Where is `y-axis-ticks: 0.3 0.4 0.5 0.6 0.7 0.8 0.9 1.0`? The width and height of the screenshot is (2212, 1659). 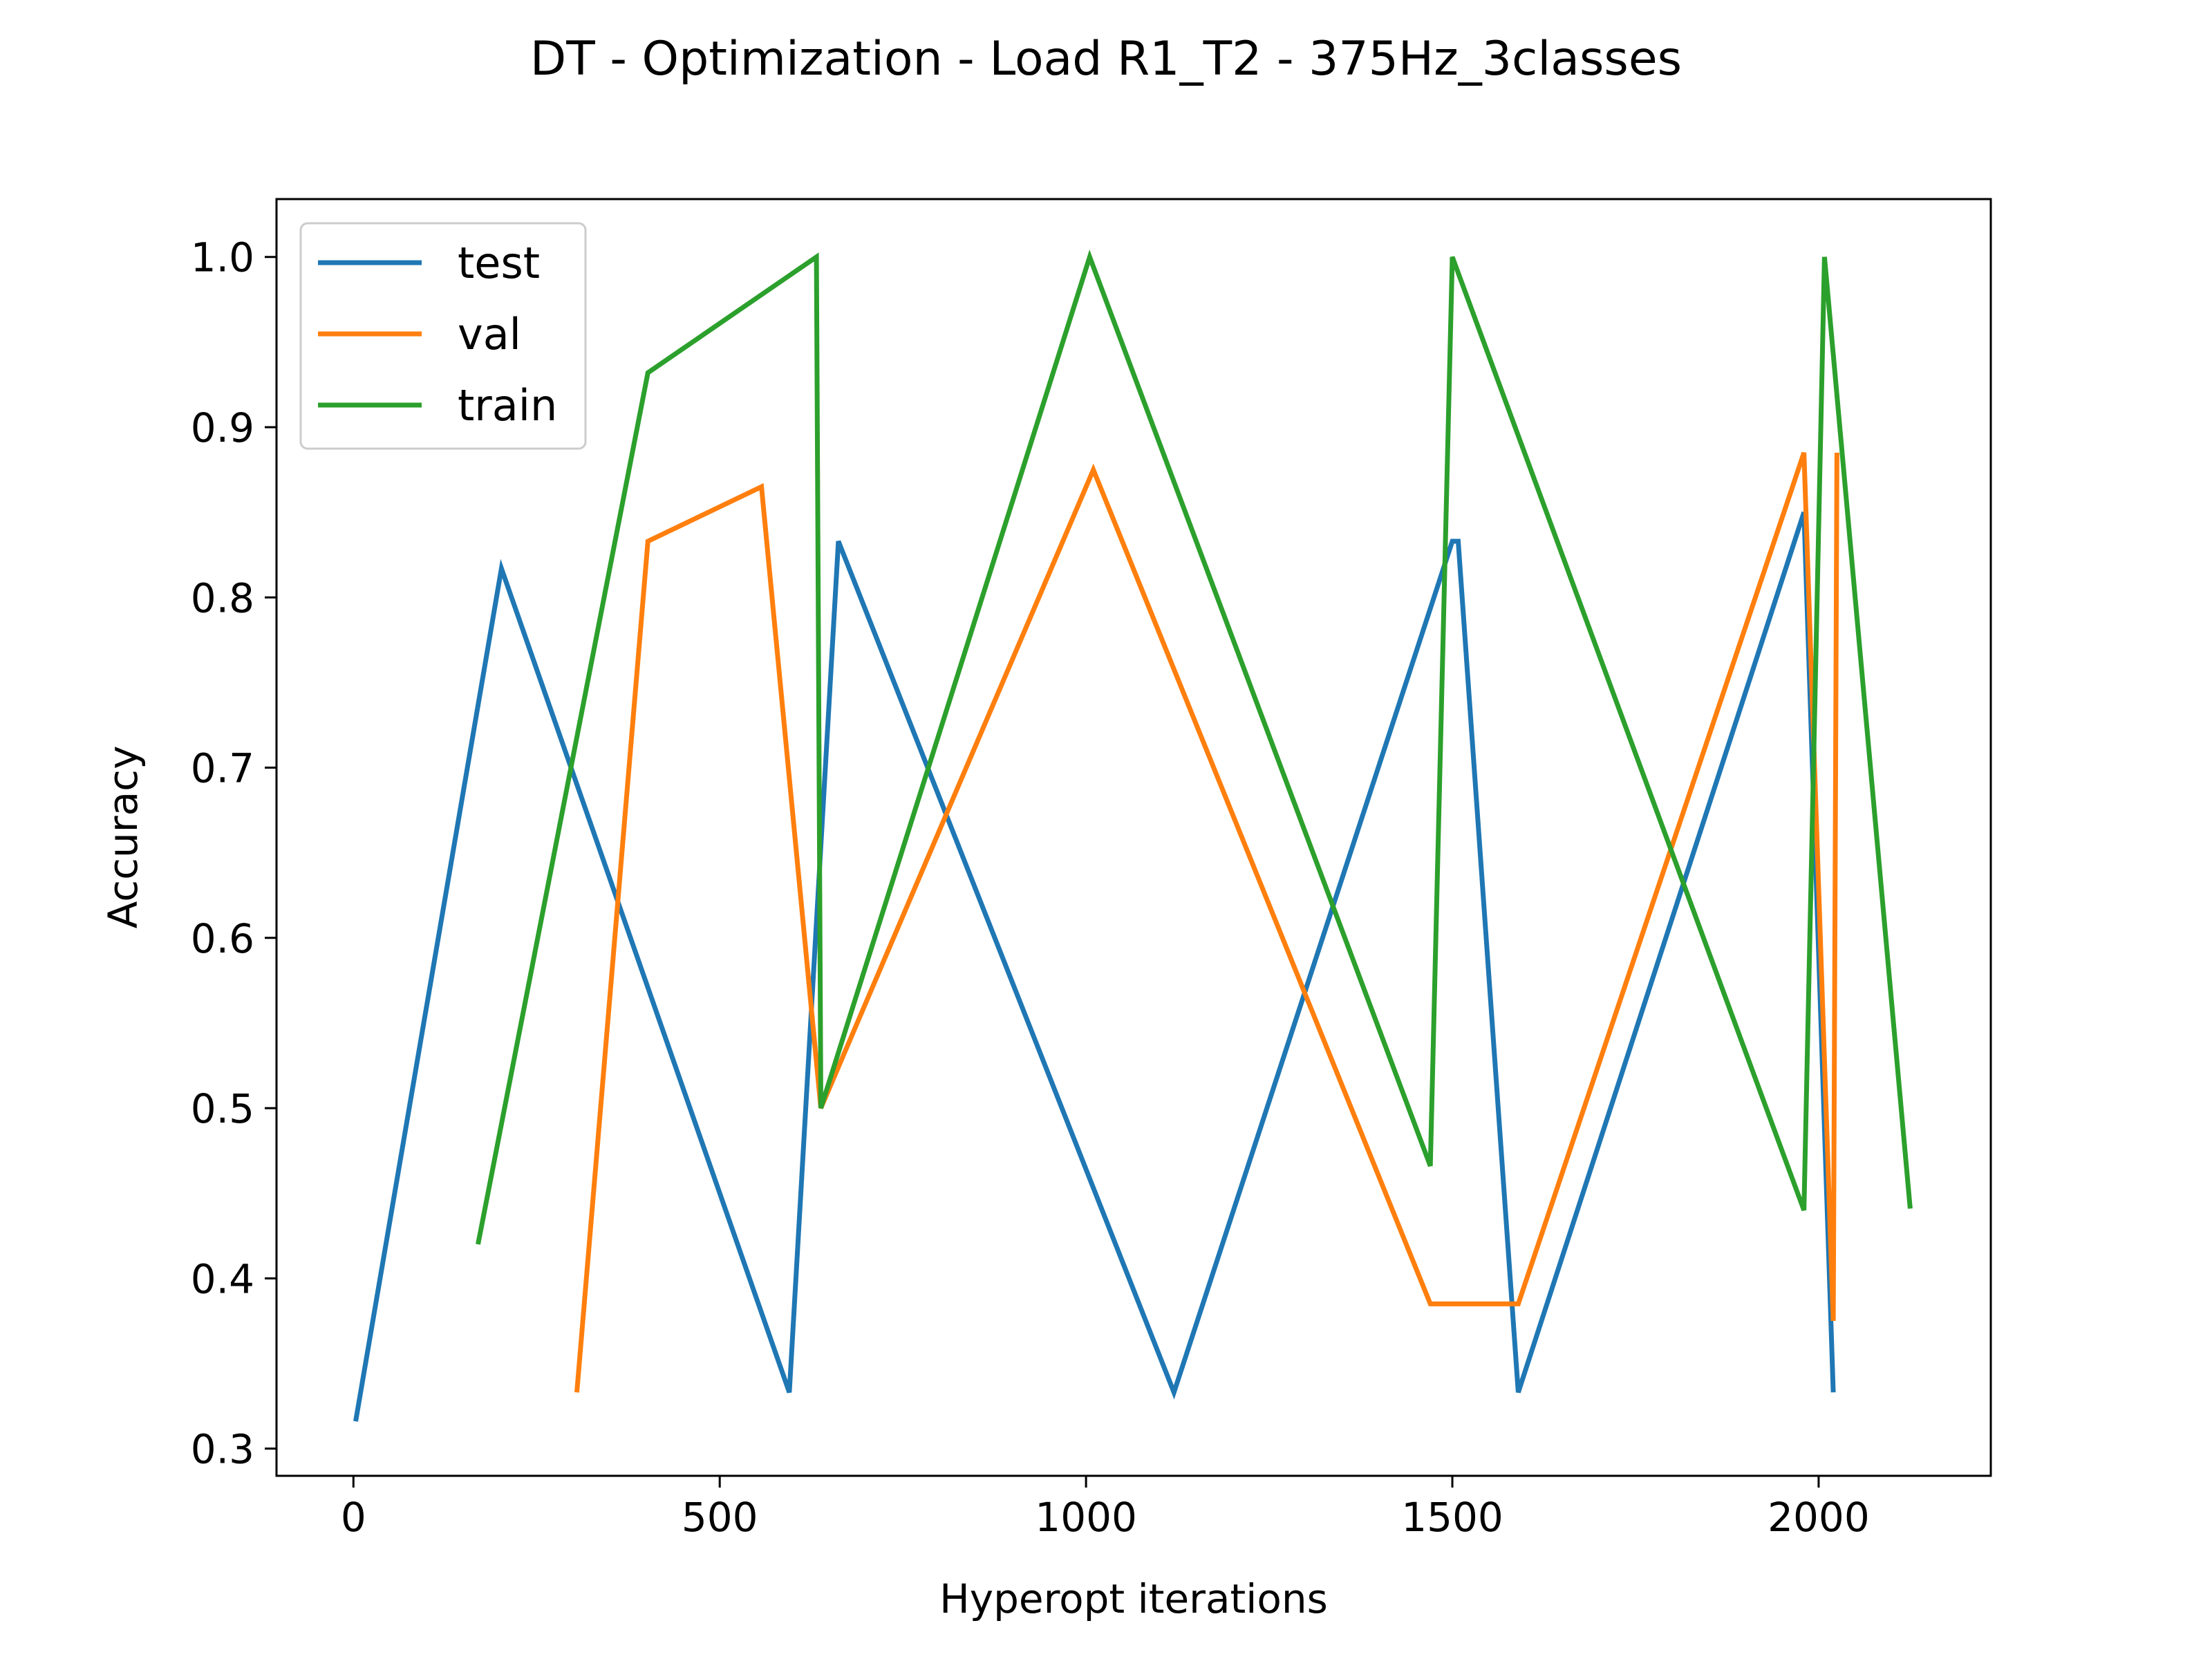 y-axis-ticks: 0.3 0.4 0.5 0.6 0.7 0.8 0.9 1.0 is located at coordinates (233, 854).